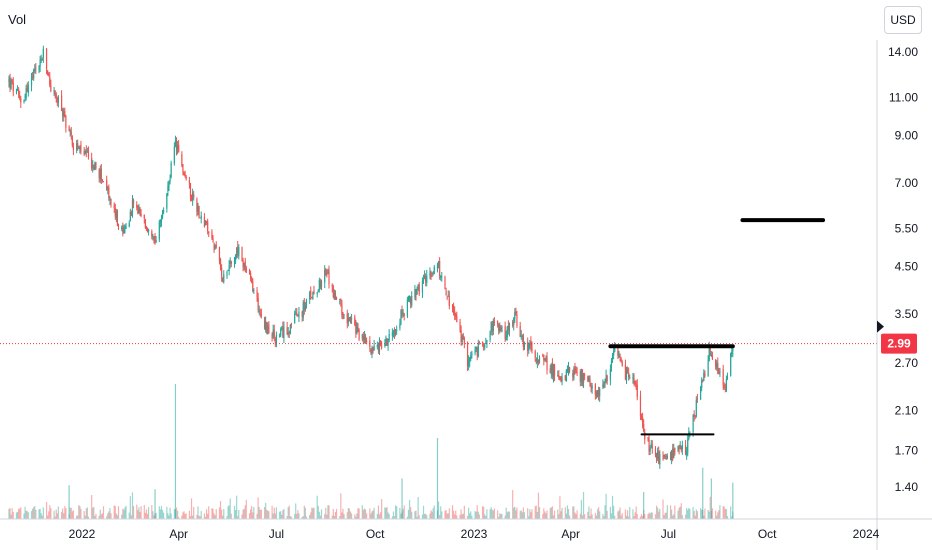 The height and width of the screenshot is (550, 932). I want to click on currency-button: USD, so click(903, 20).